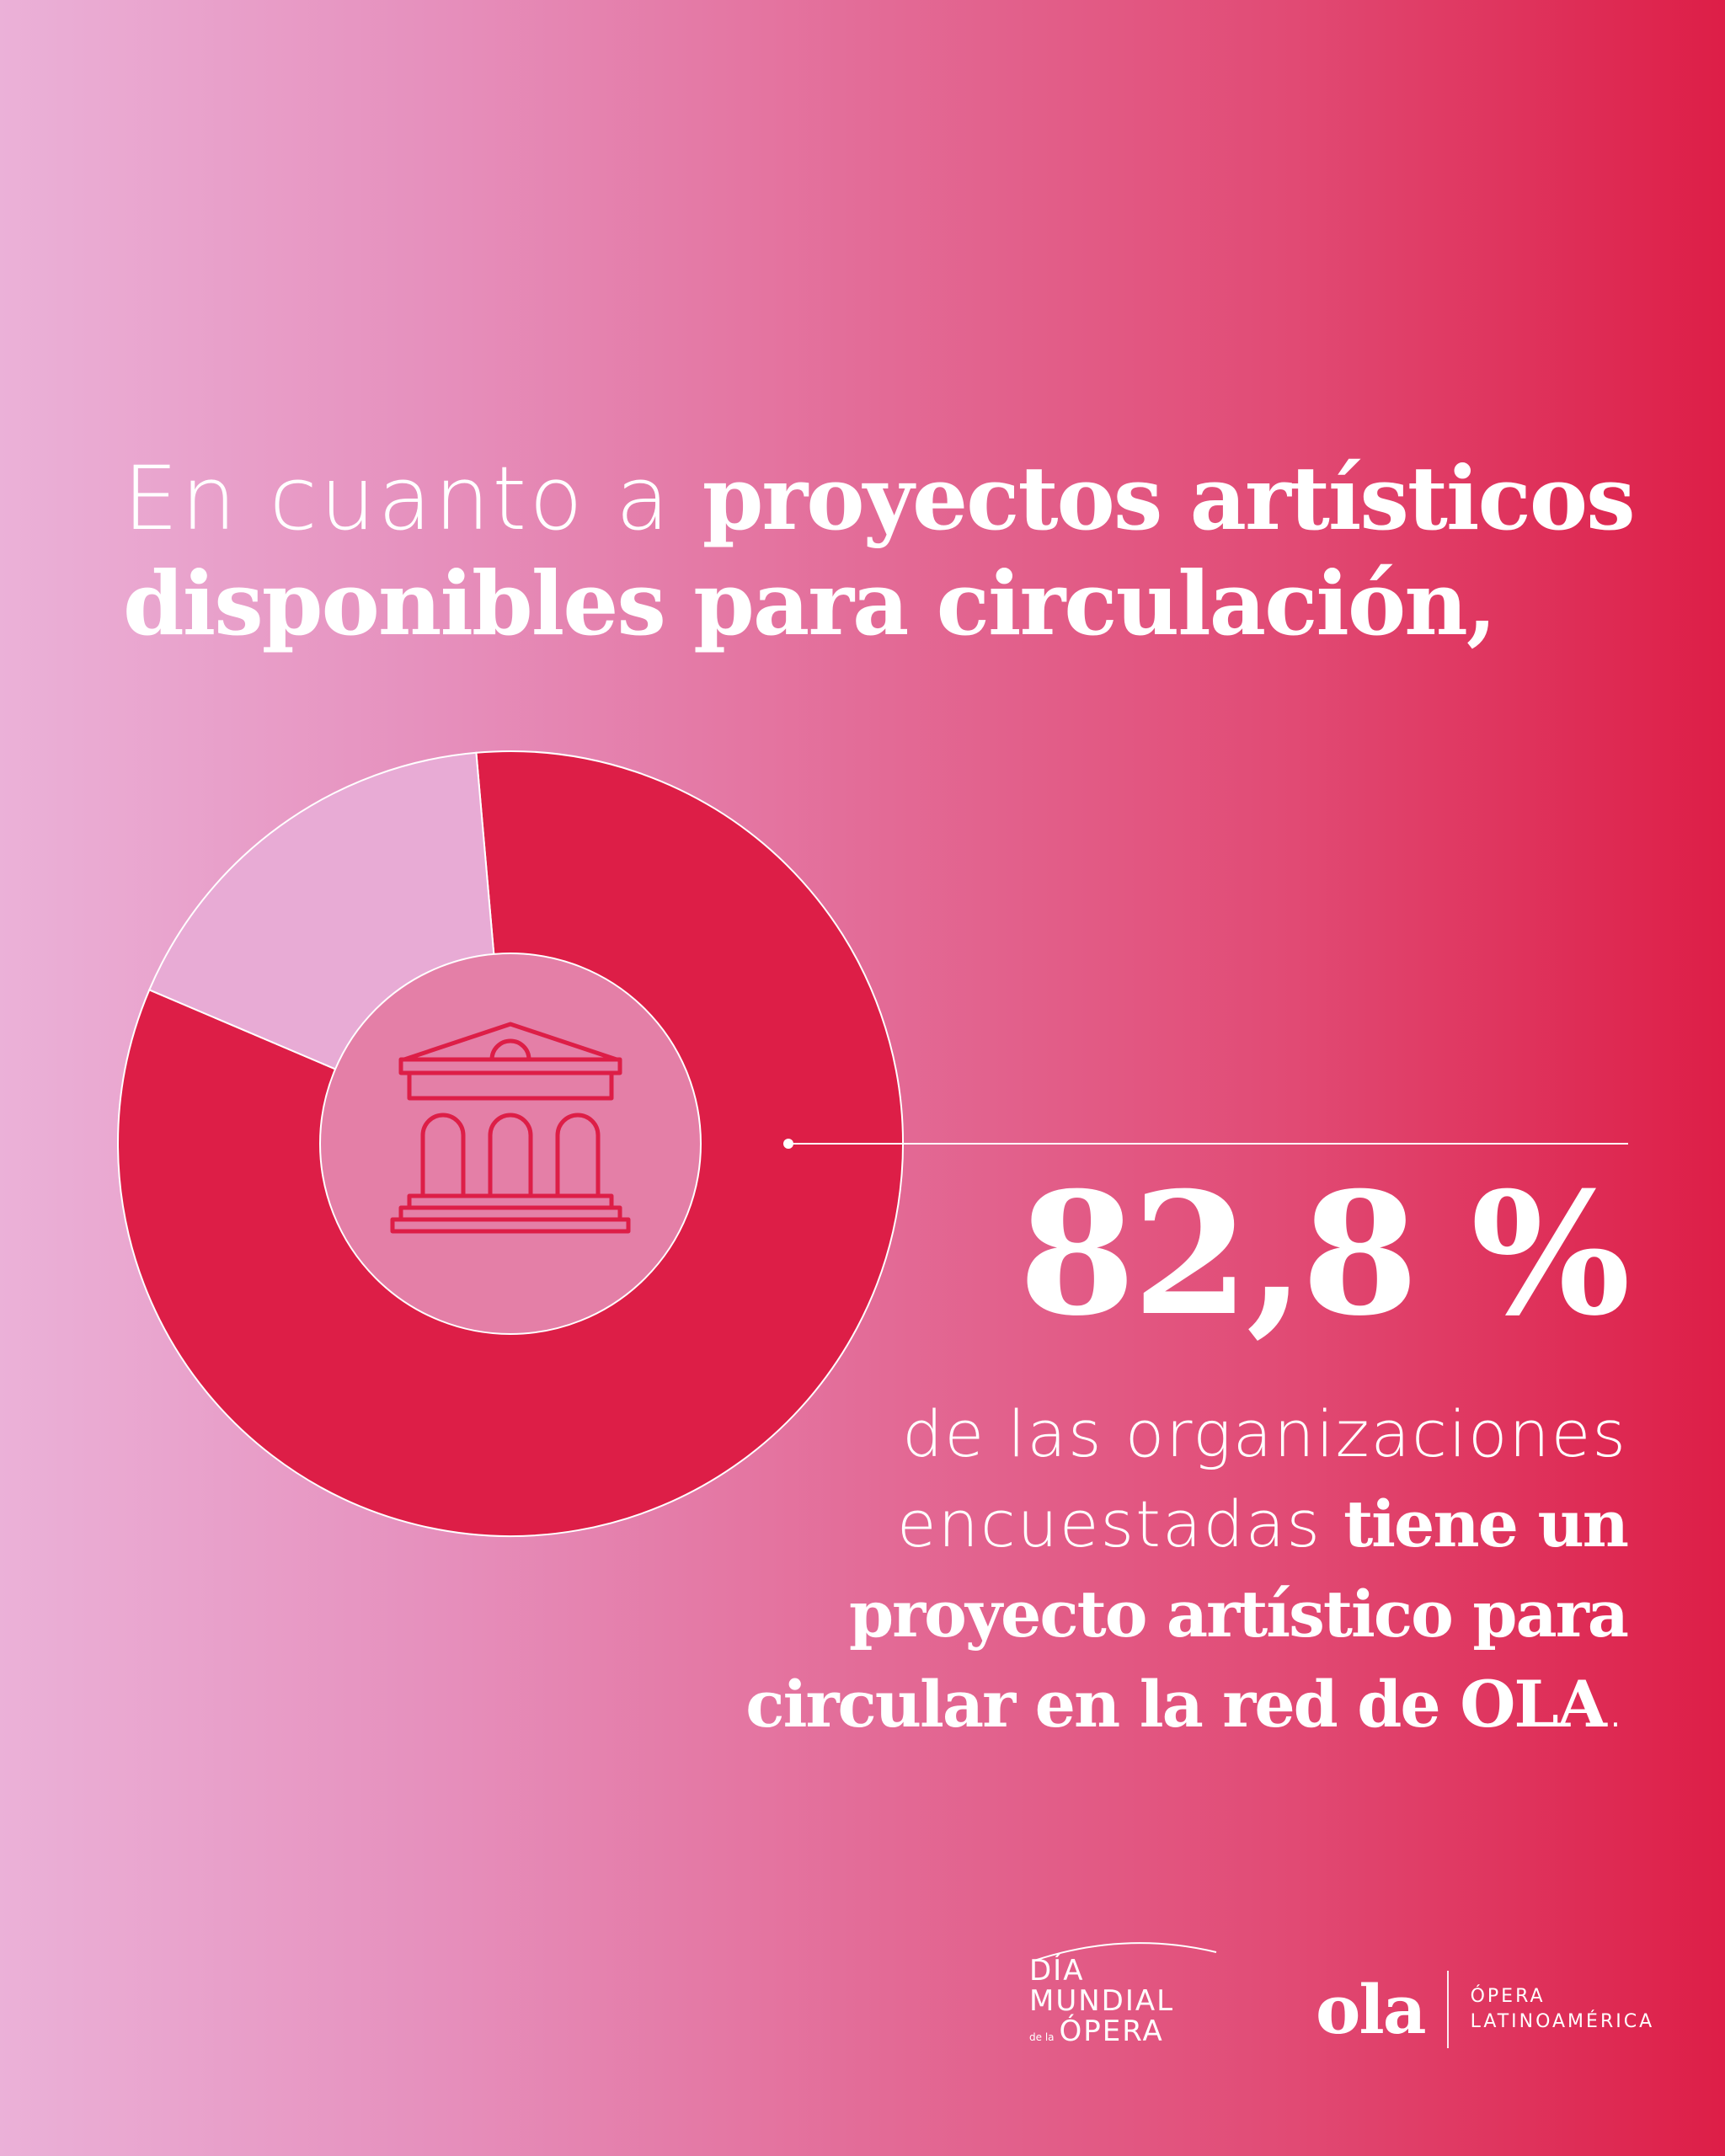  I want to click on ola-sub-2: LATINOAMÉRICA, so click(1562, 2022).